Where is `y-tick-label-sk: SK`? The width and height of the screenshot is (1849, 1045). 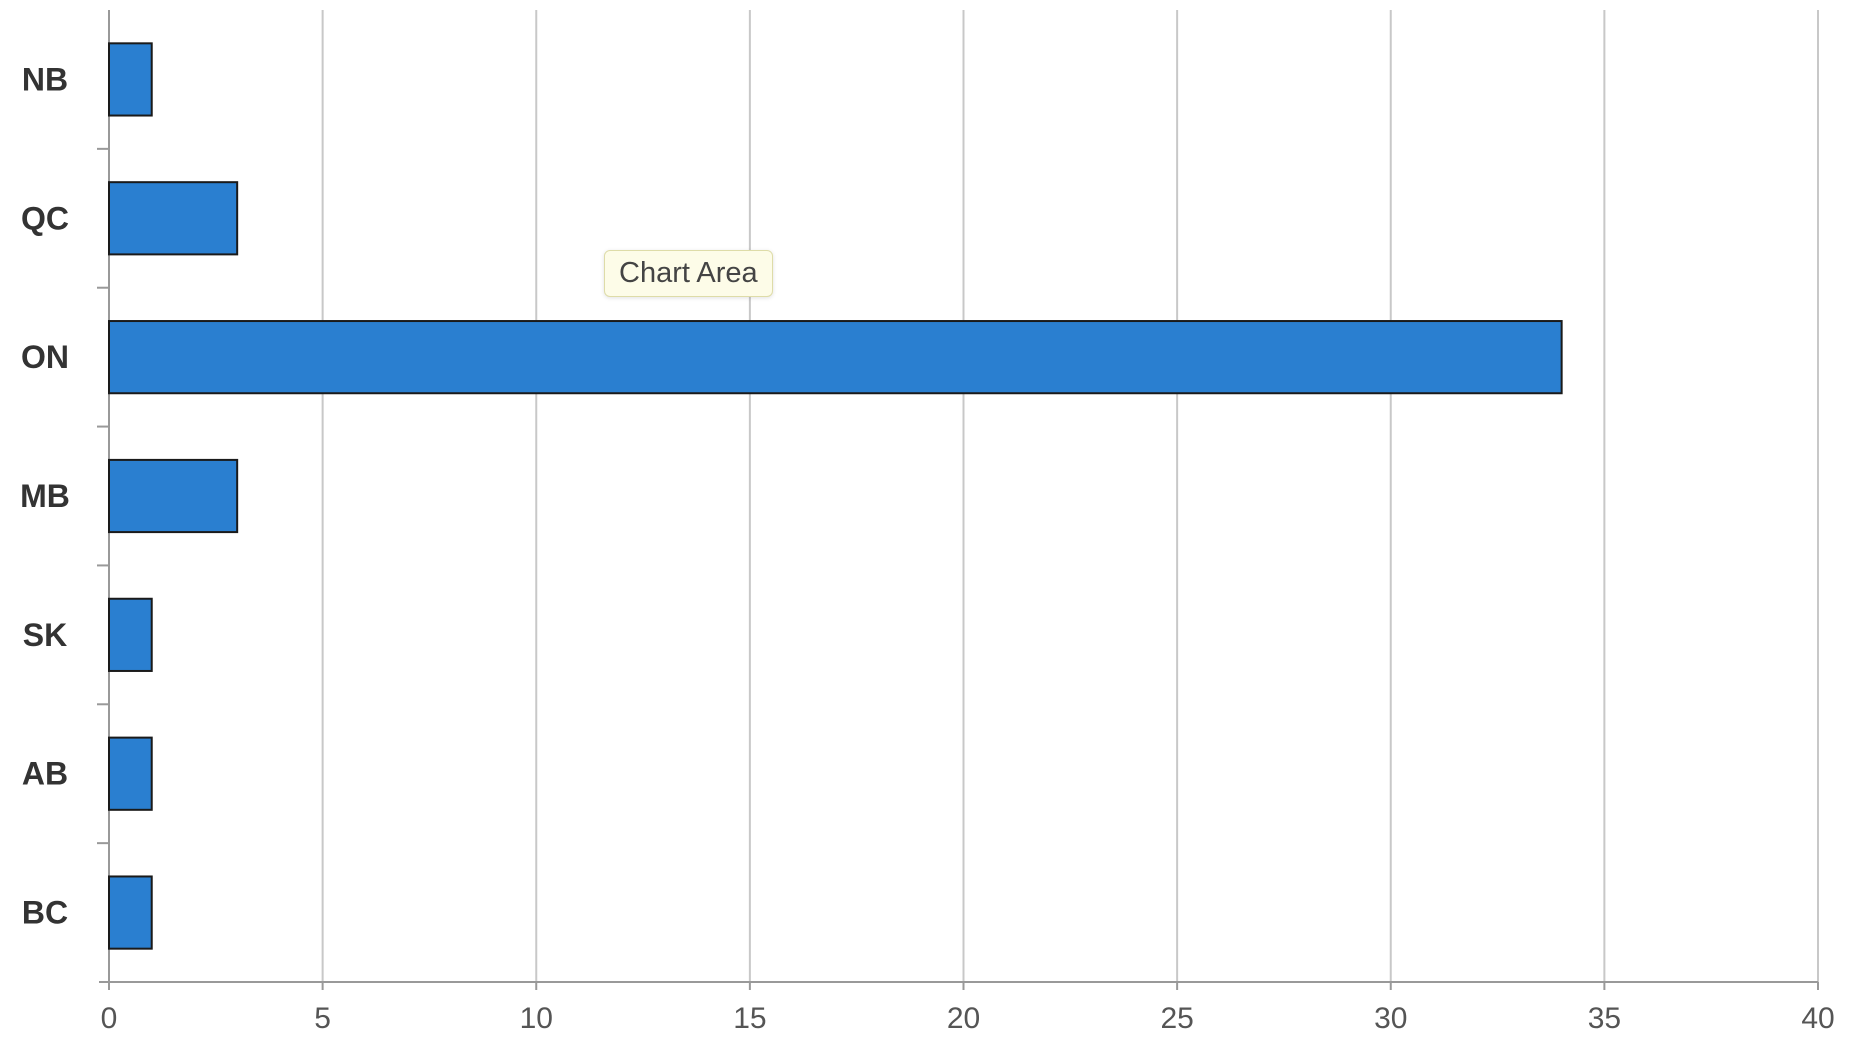
y-tick-label-sk: SK is located at coordinates (45, 635).